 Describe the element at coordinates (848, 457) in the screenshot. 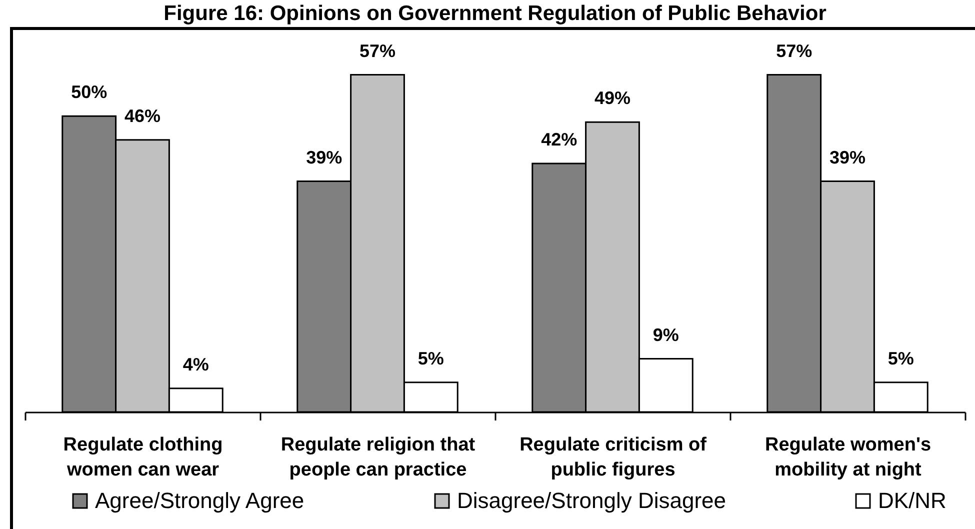

I see `x-tick-label: Regulate women's mobility at night` at that location.